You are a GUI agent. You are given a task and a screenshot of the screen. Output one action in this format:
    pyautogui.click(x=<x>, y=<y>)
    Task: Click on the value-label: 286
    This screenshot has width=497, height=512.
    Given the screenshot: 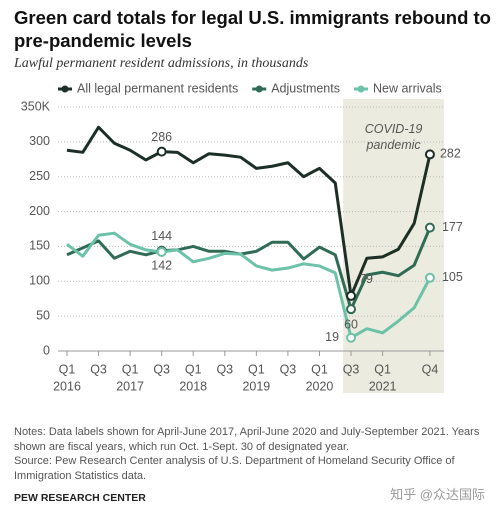 What is the action you would take?
    pyautogui.click(x=161, y=137)
    